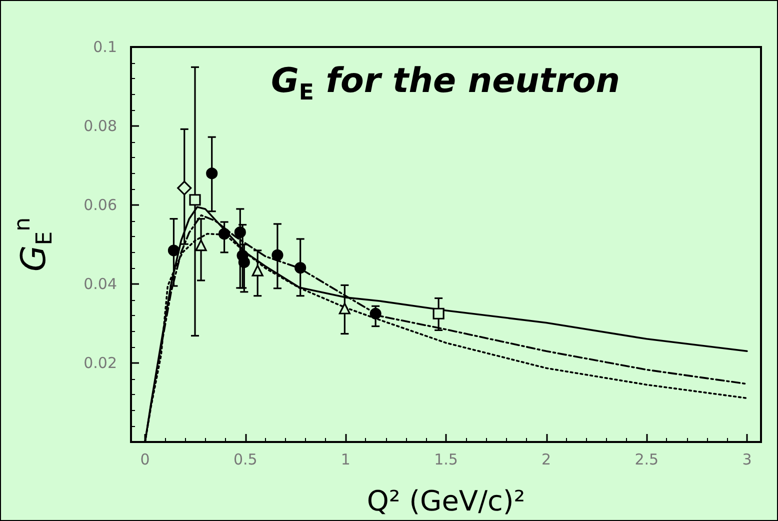 This screenshot has width=778, height=521. I want to click on y-tick-label: 0.1, so click(105, 47).